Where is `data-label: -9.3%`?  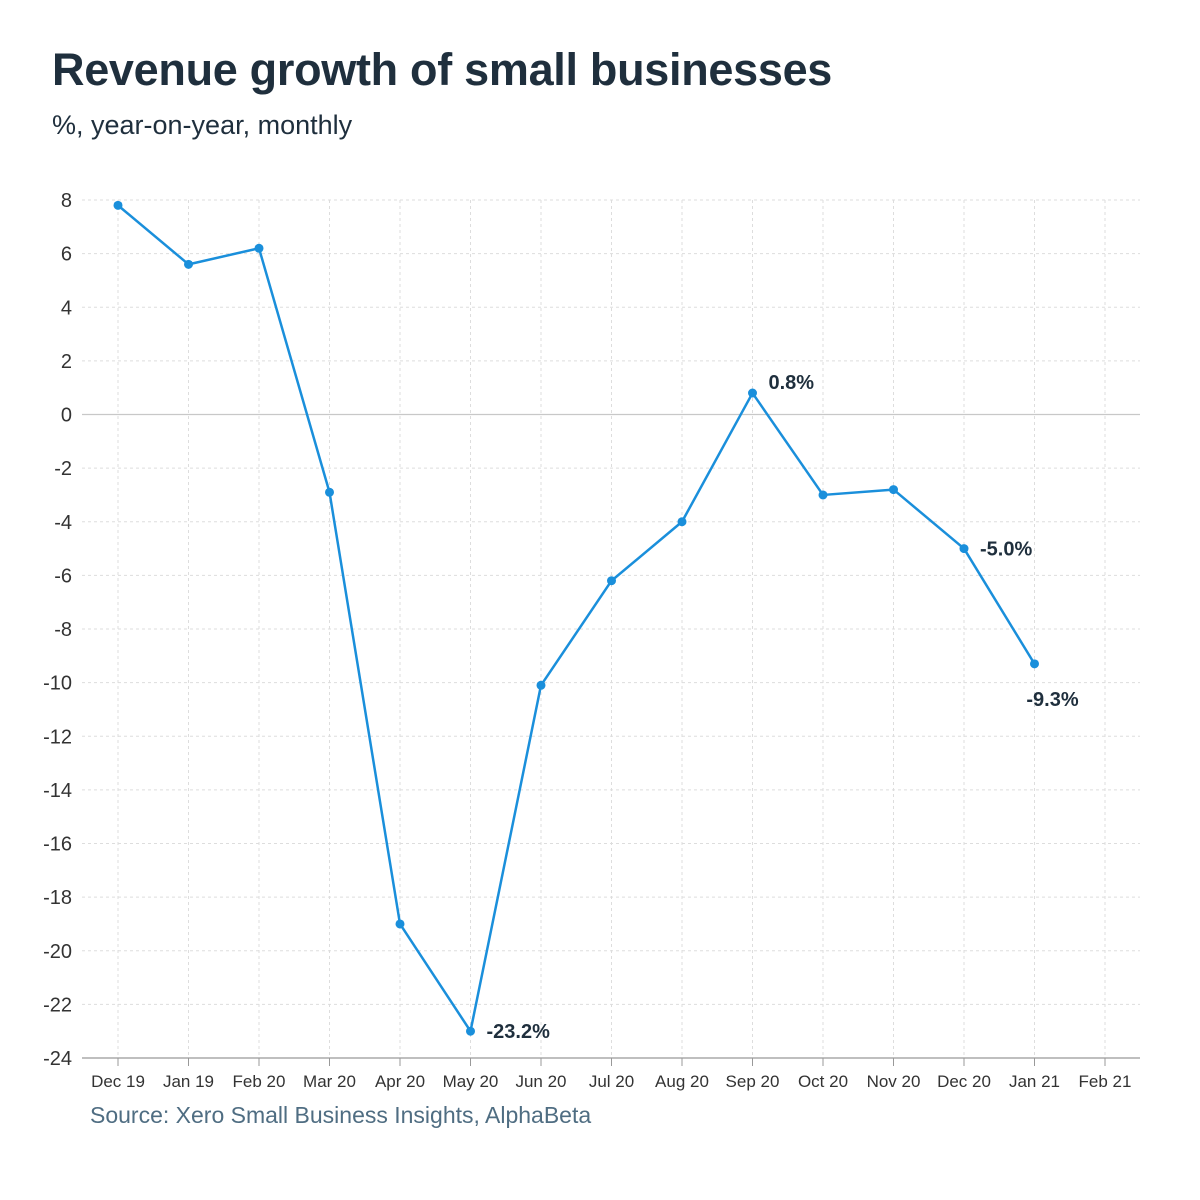
data-label: -9.3% is located at coordinates (1052, 700).